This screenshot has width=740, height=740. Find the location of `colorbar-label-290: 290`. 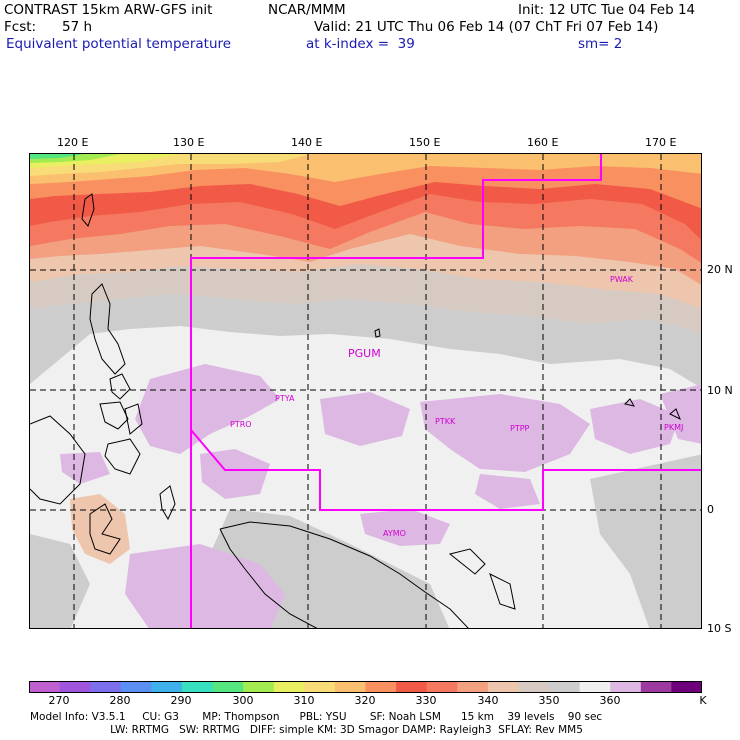

colorbar-label-290: 290 is located at coordinates (181, 700).